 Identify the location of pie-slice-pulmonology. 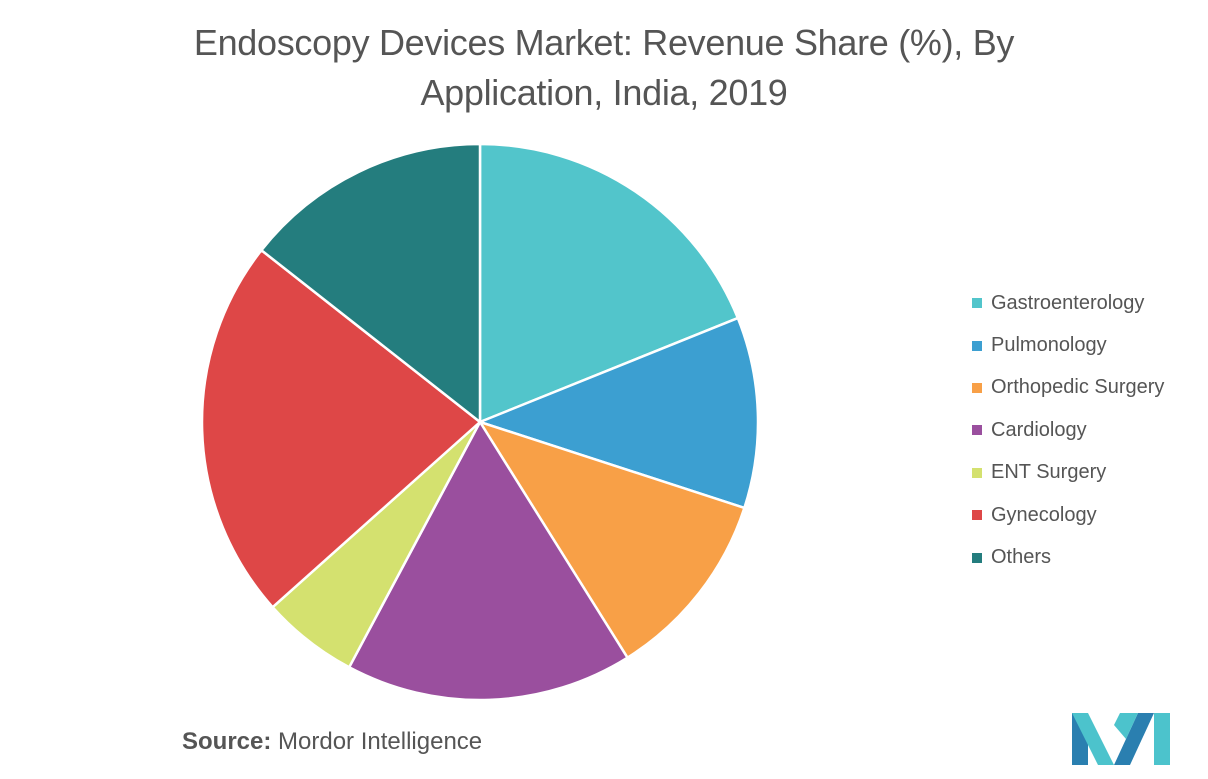
(619, 413).